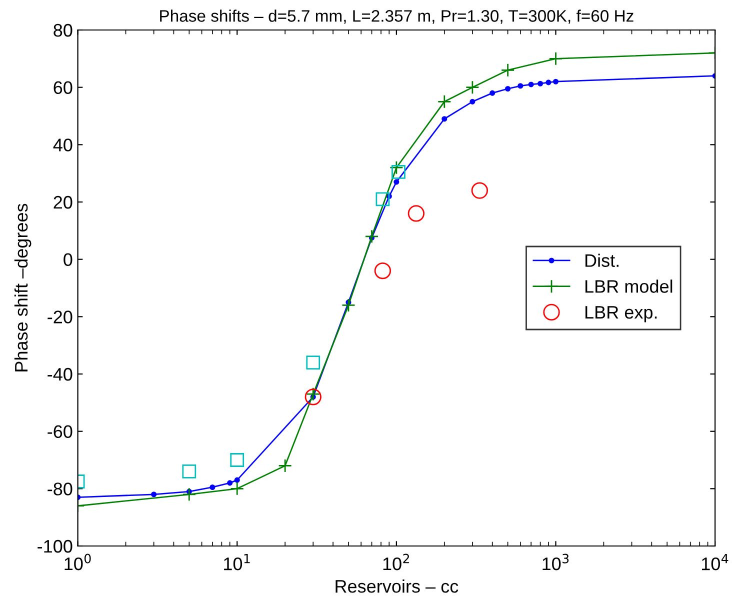 The height and width of the screenshot is (600, 741). I want to click on x-tick-label: 10$^{3}$, so click(555, 562).